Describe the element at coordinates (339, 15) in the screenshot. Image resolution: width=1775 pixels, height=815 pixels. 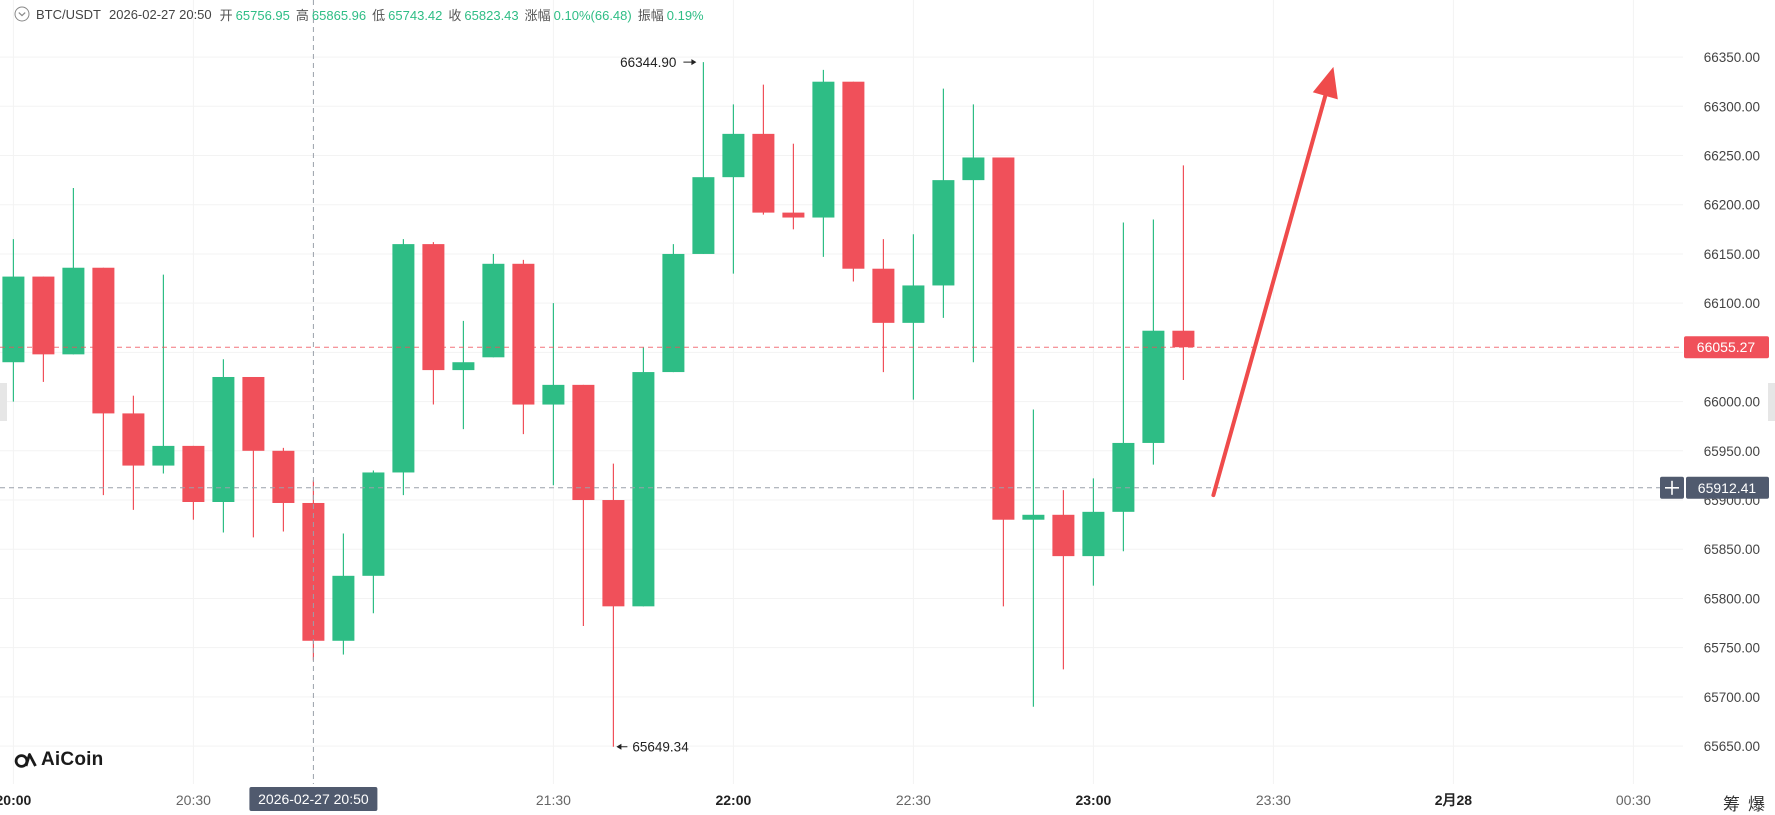
I see `high-value: 65865.96` at that location.